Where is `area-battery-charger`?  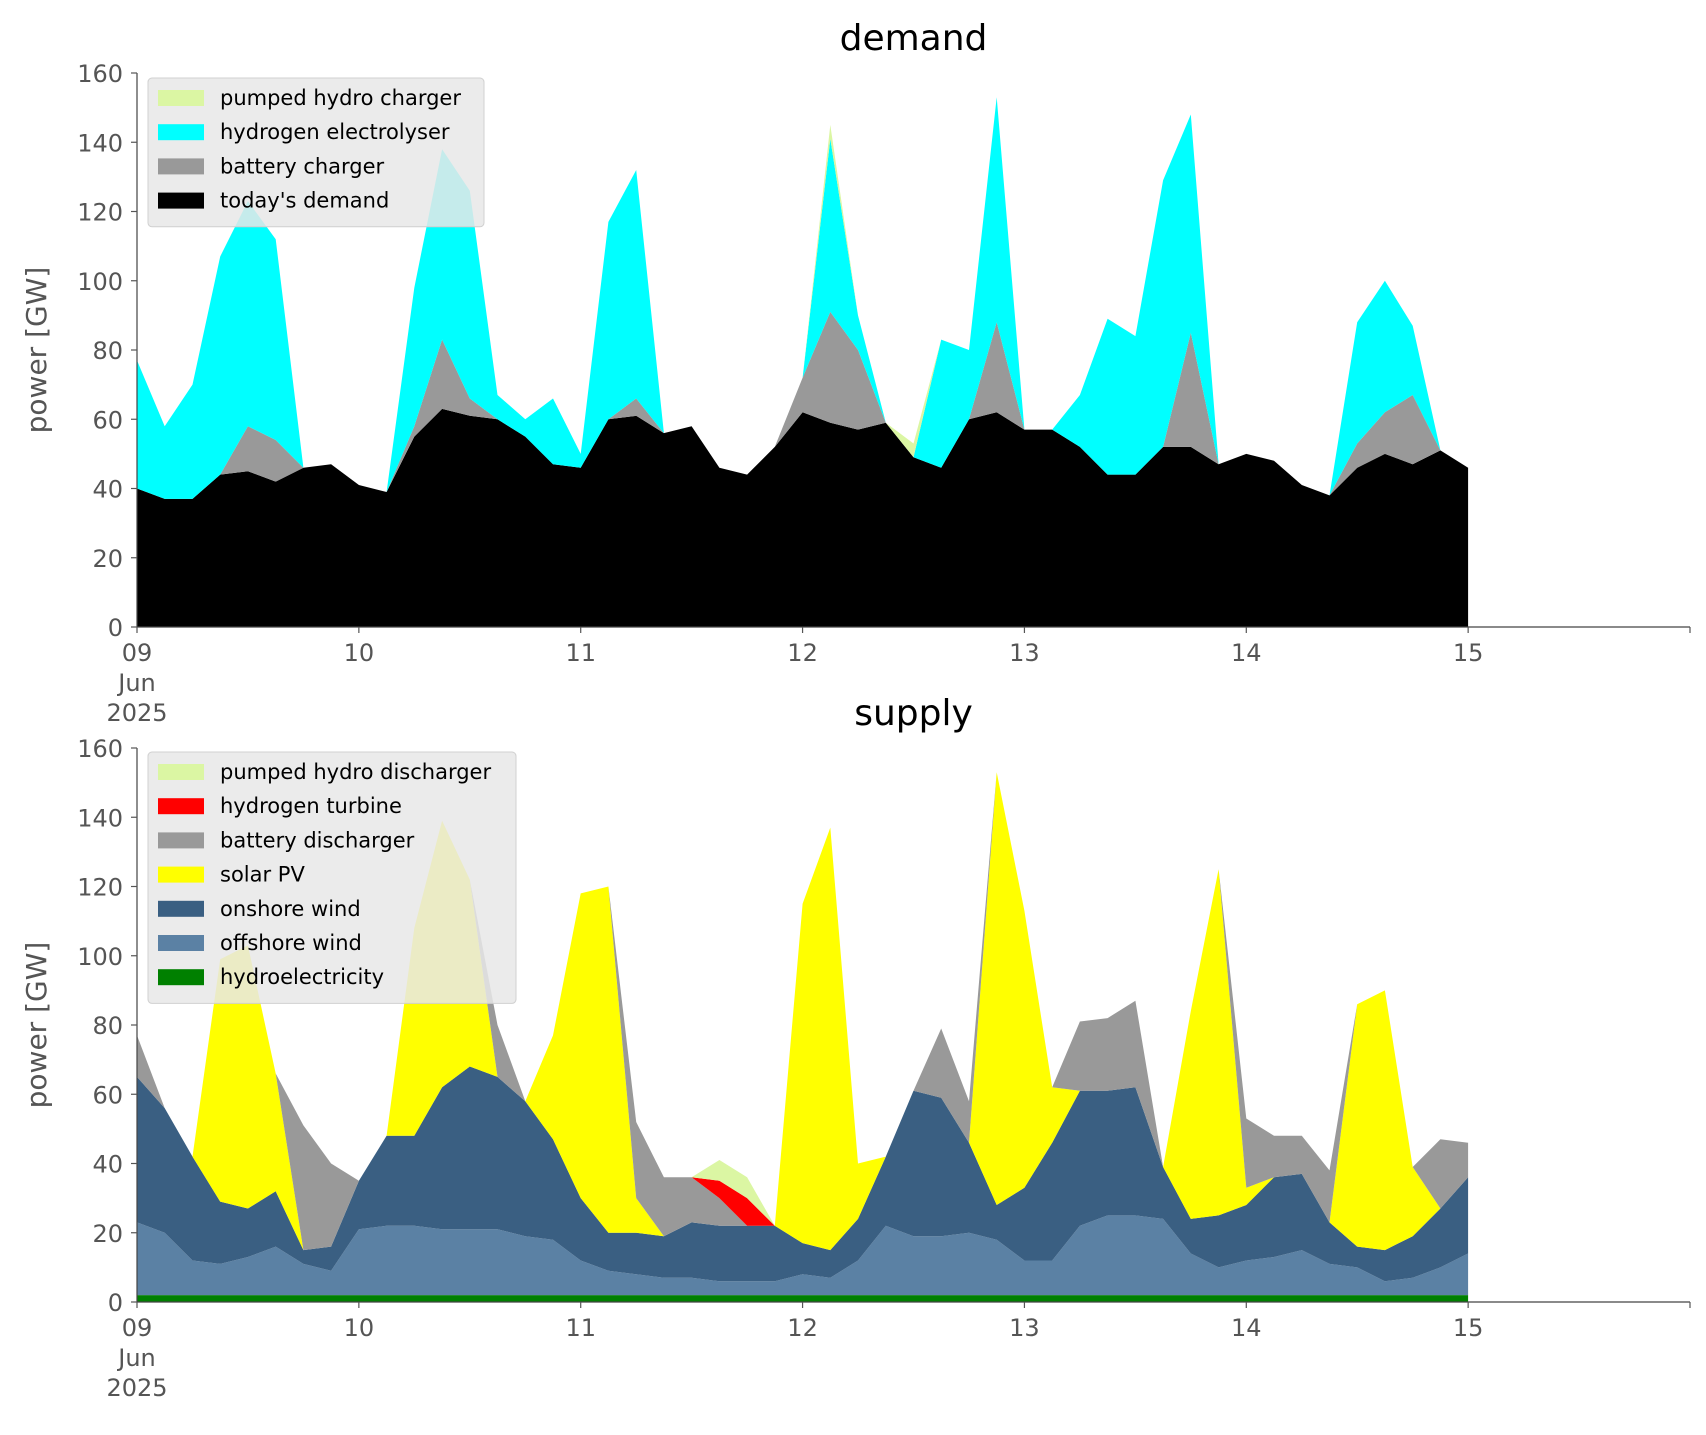 area-battery-charger is located at coordinates (803, 405).